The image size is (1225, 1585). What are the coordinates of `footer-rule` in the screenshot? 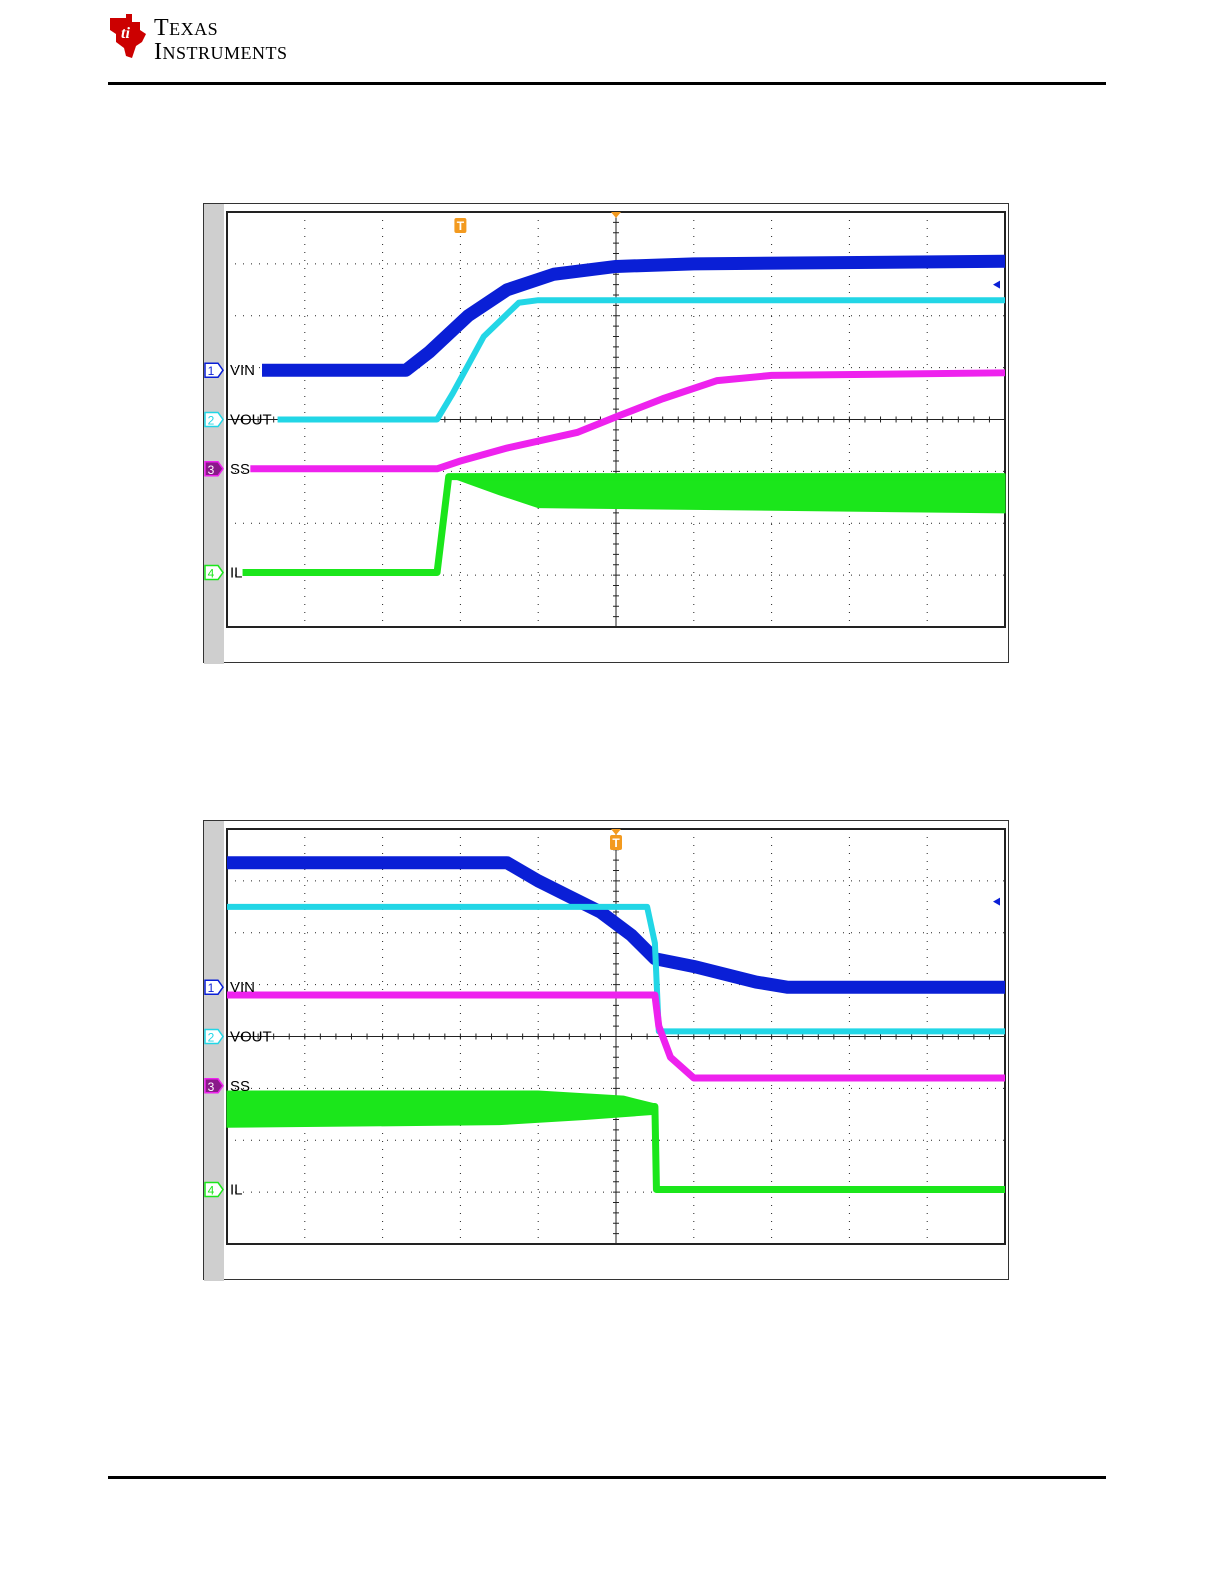 It's located at (607, 1477).